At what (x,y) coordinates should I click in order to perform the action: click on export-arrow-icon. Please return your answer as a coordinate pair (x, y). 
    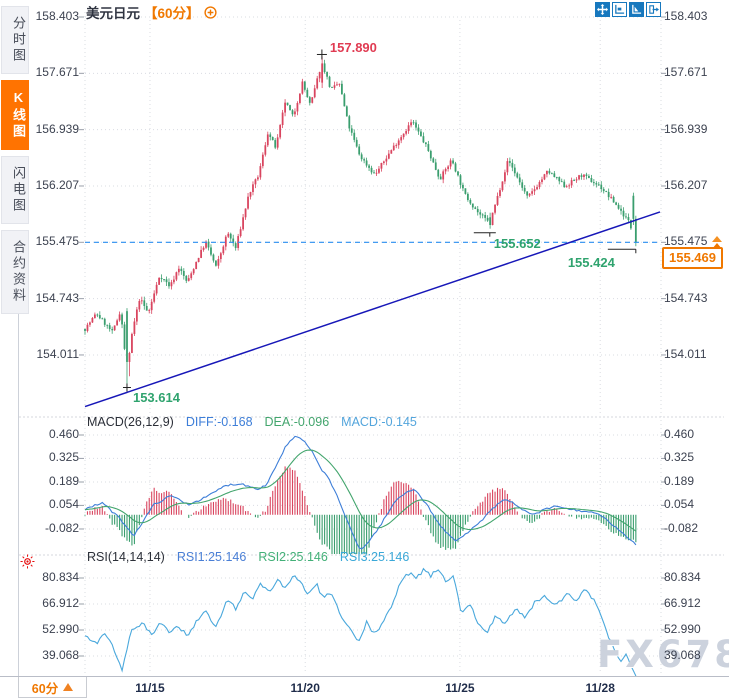
    Looking at the image, I should click on (654, 9).